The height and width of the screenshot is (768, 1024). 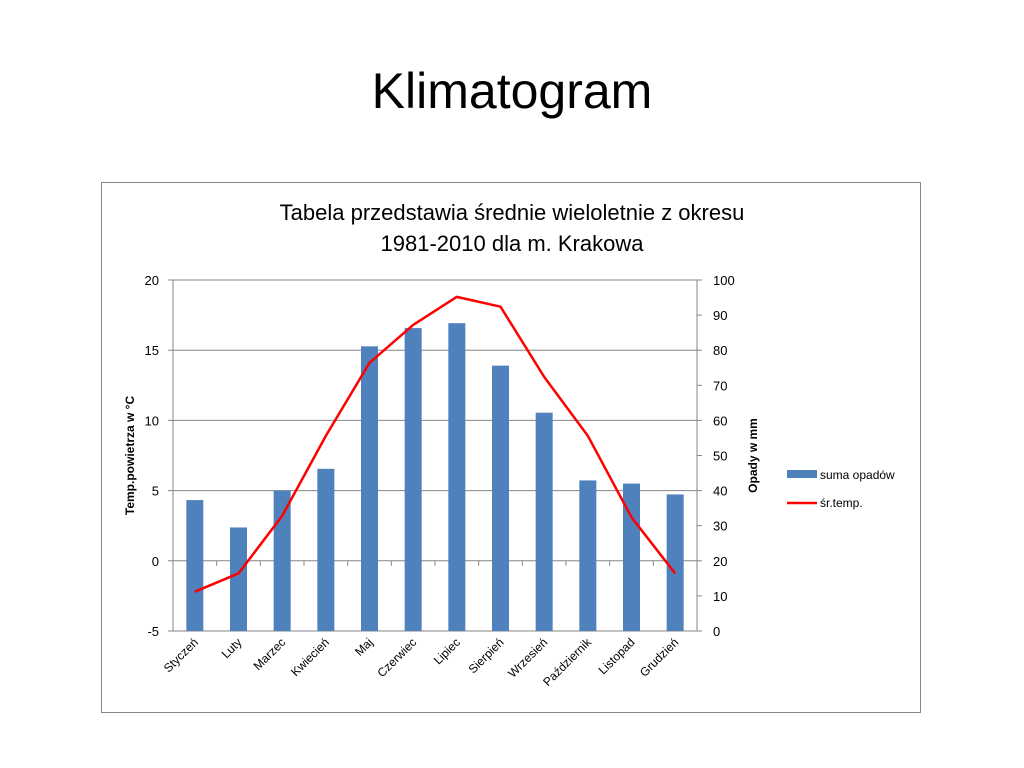 What do you see at coordinates (720, 315) in the screenshot?
I see `y-right-tick-label: 90` at bounding box center [720, 315].